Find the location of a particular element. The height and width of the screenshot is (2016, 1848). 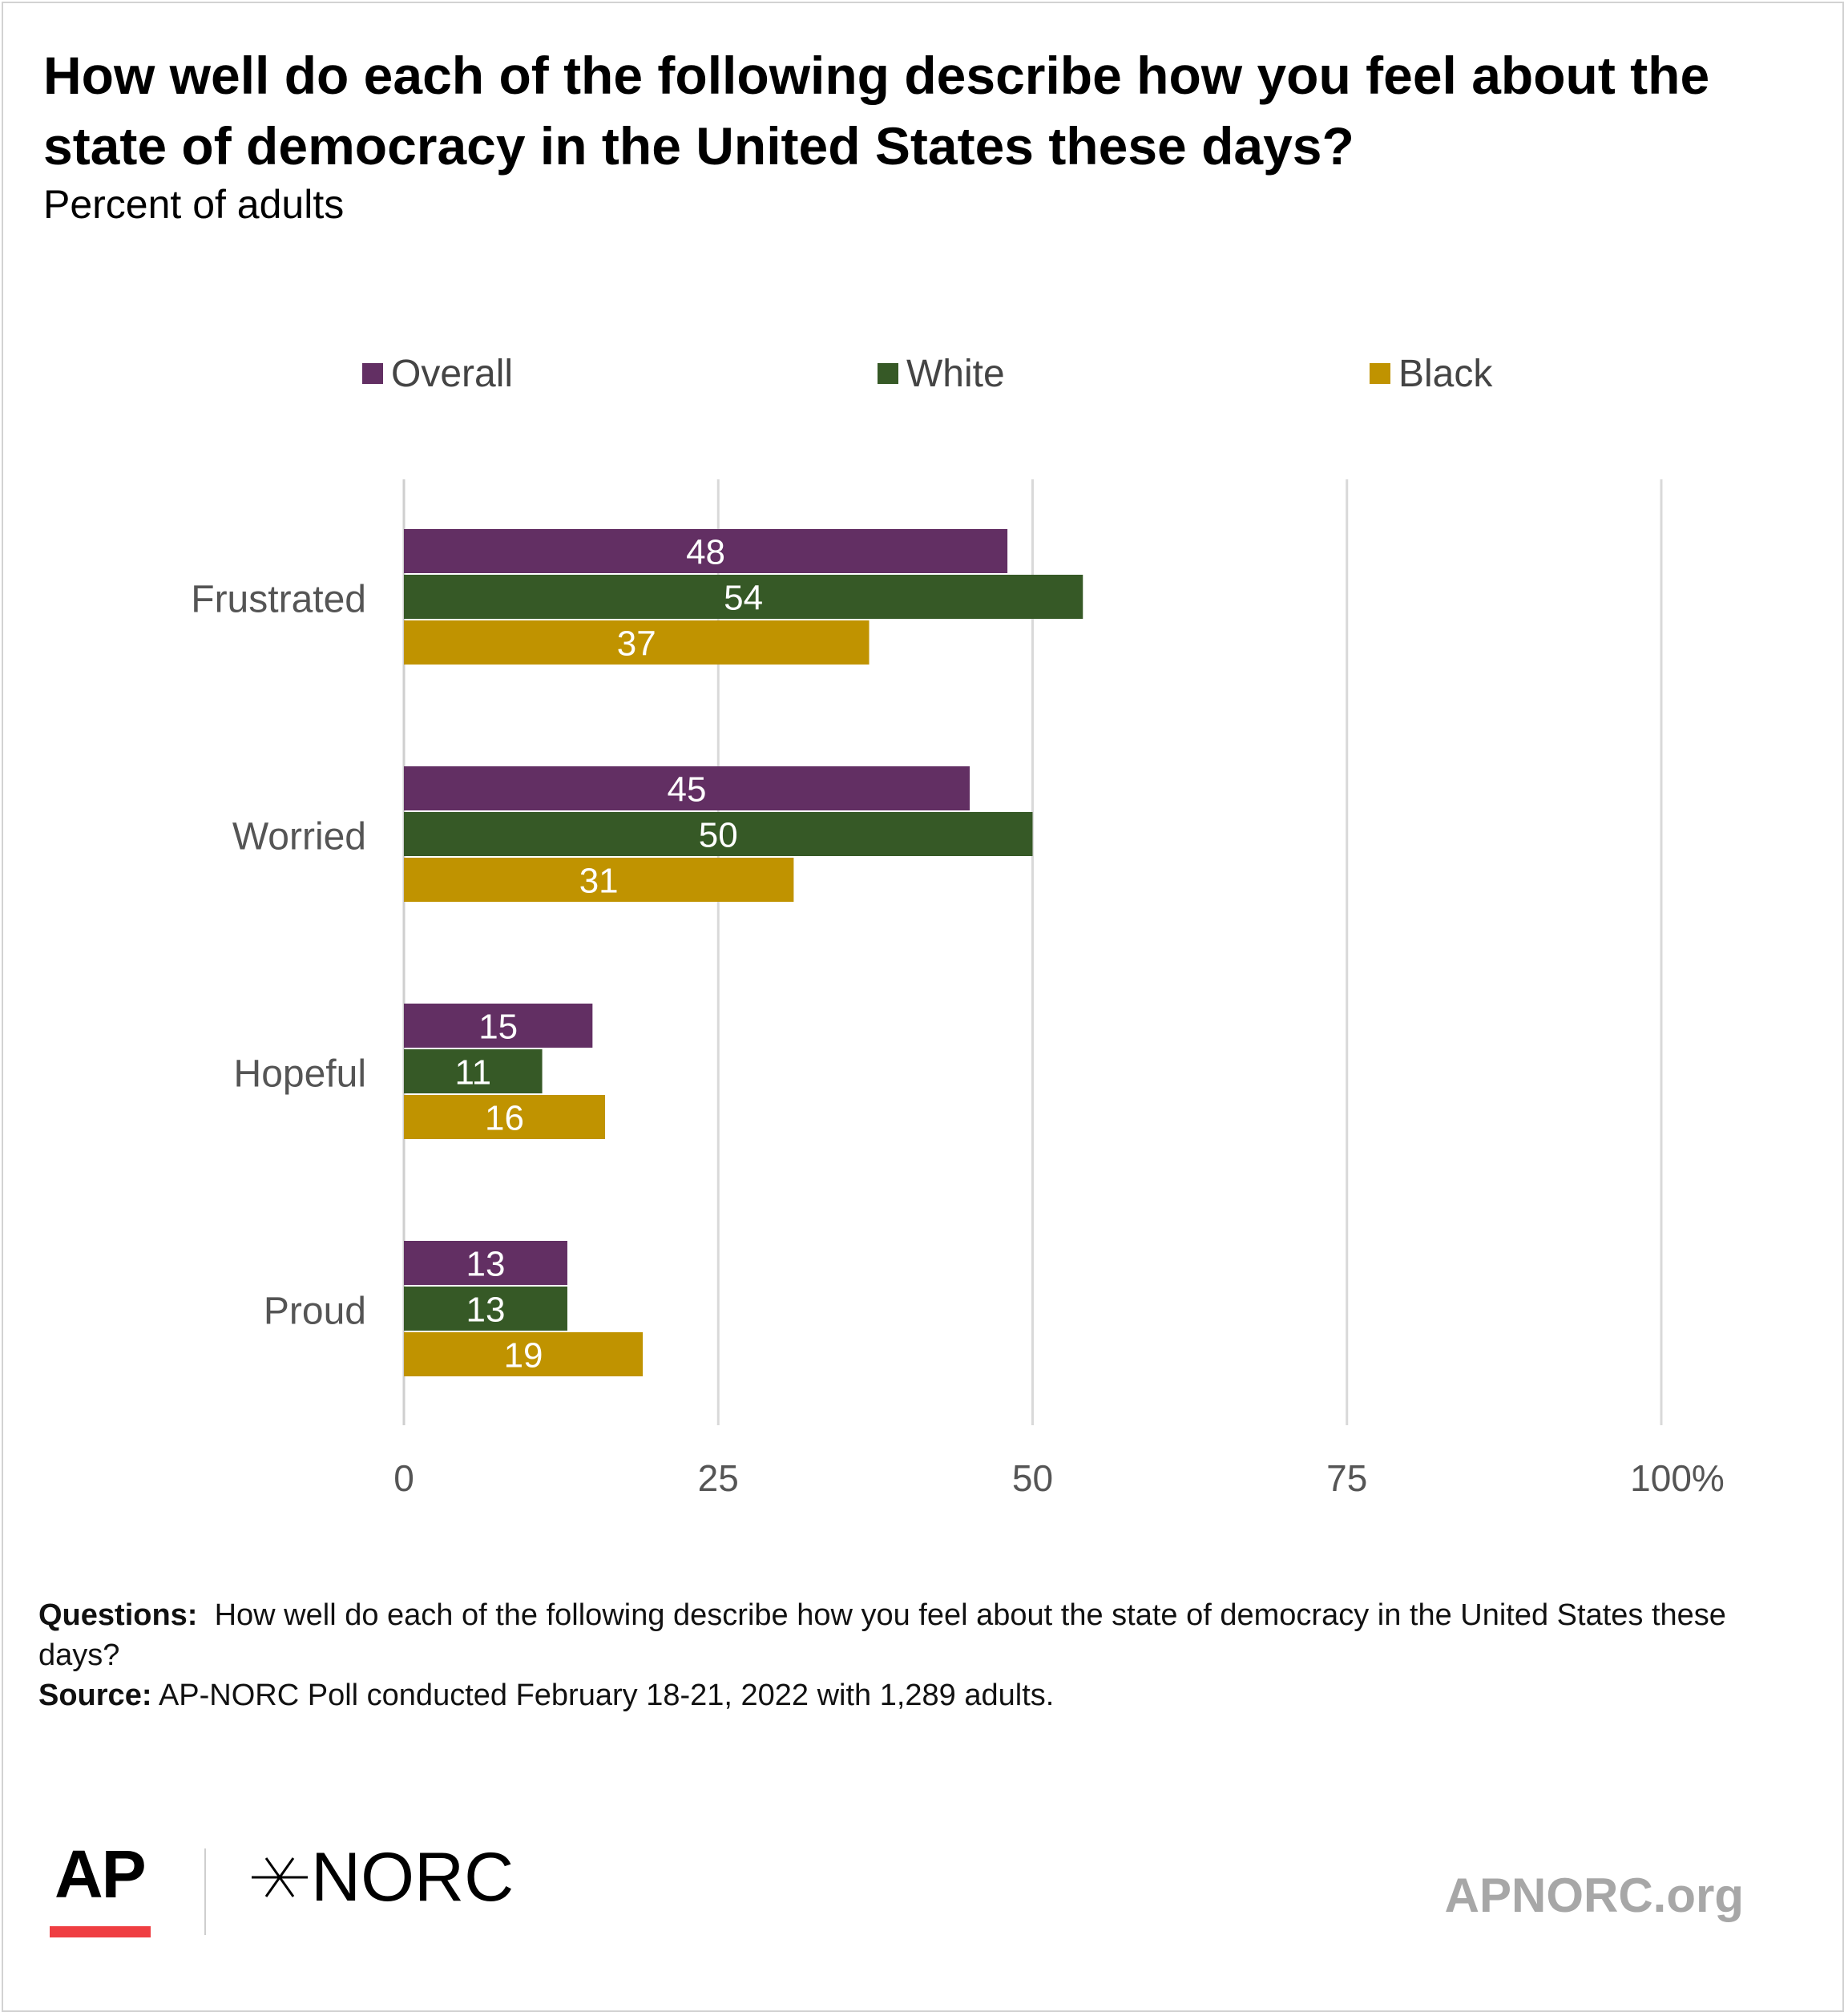

bar-hopeful-black is located at coordinates (505, 1117).